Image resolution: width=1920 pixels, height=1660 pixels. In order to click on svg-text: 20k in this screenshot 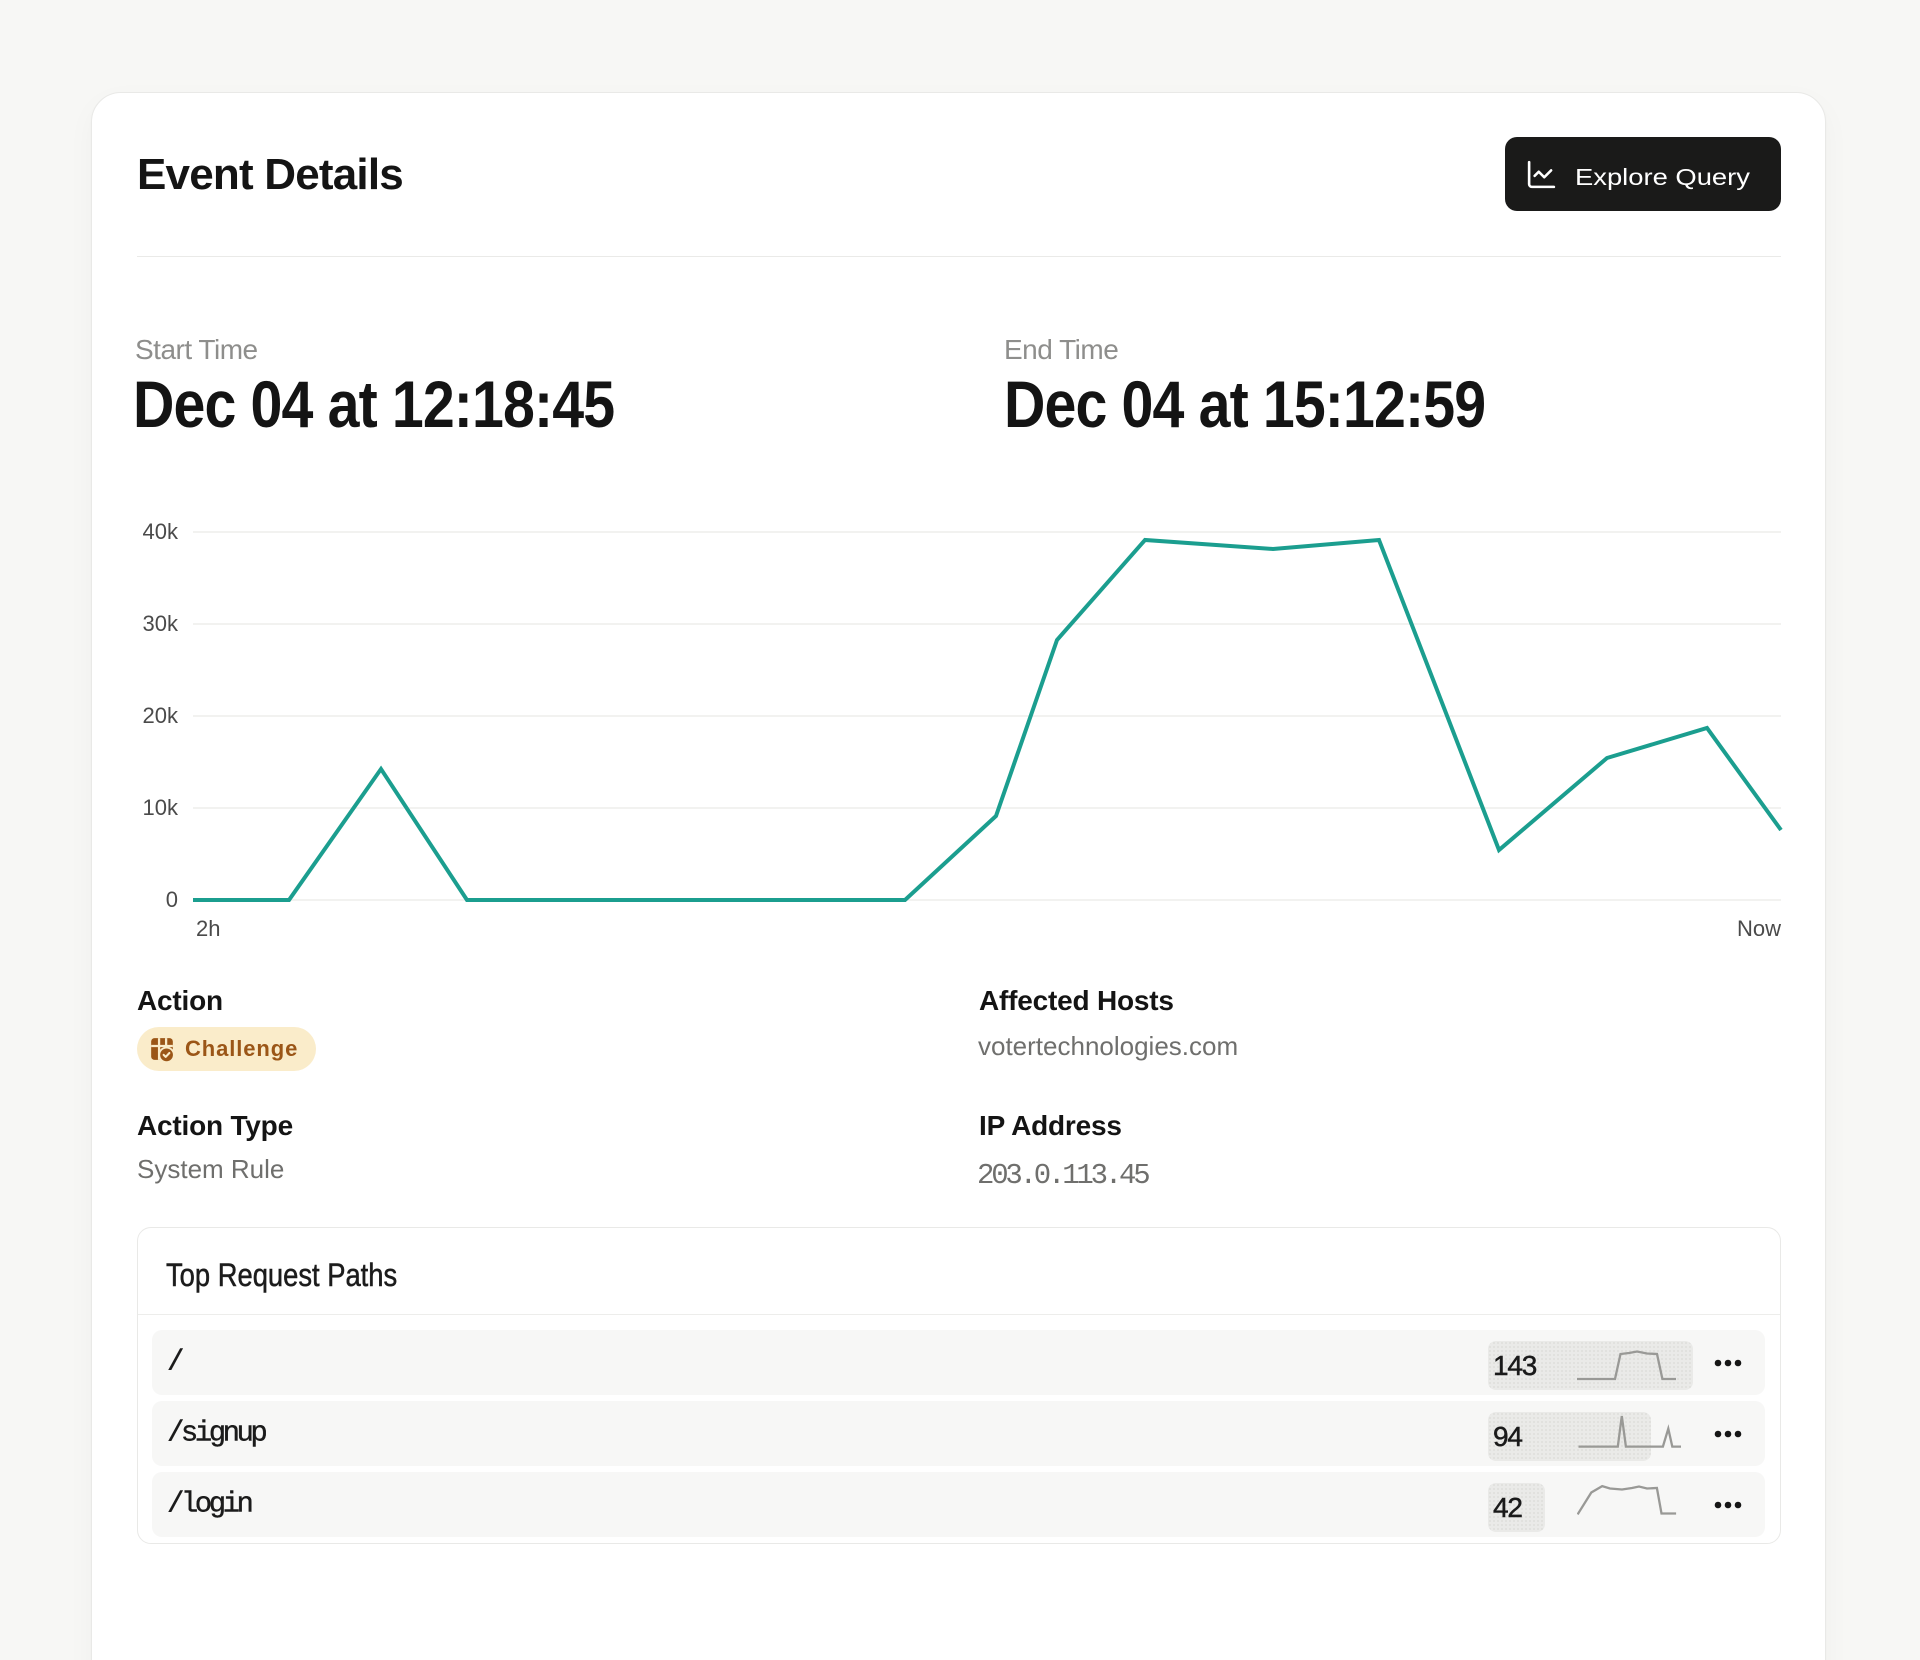, I will do `click(161, 715)`.